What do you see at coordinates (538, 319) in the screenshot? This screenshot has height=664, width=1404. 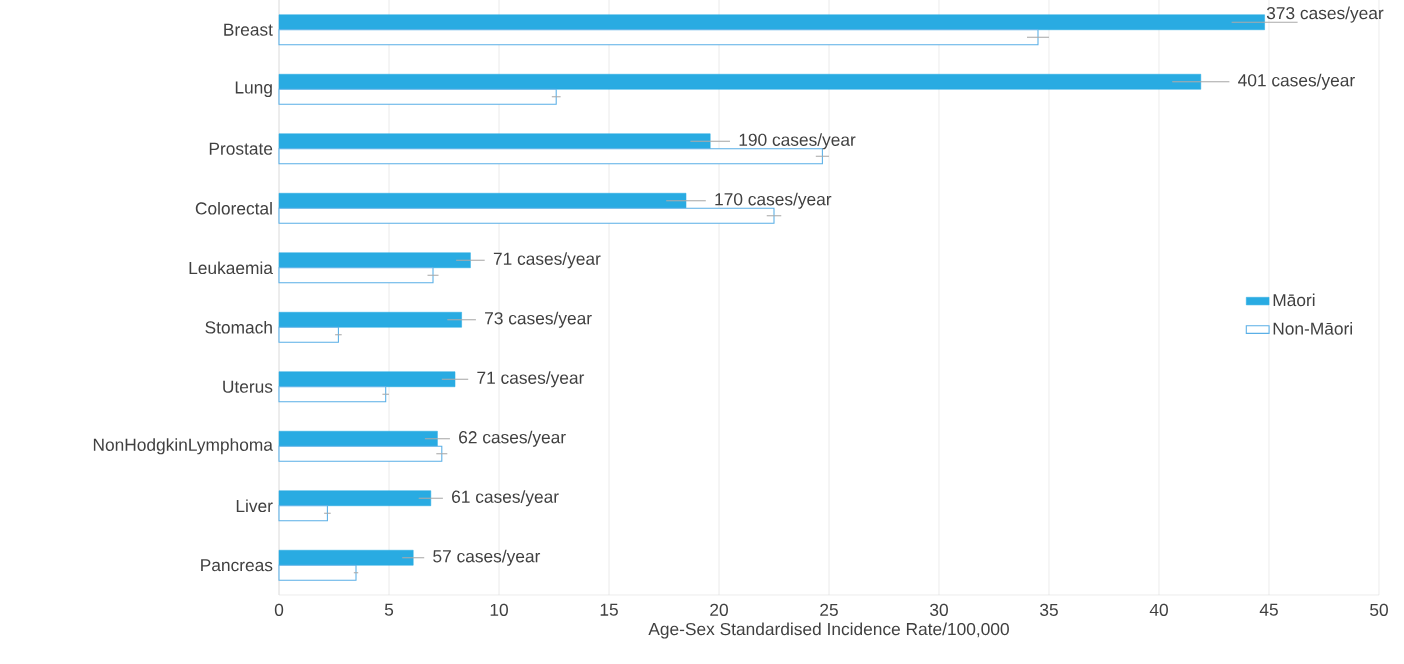 I see `annotation: 73 cases/year` at bounding box center [538, 319].